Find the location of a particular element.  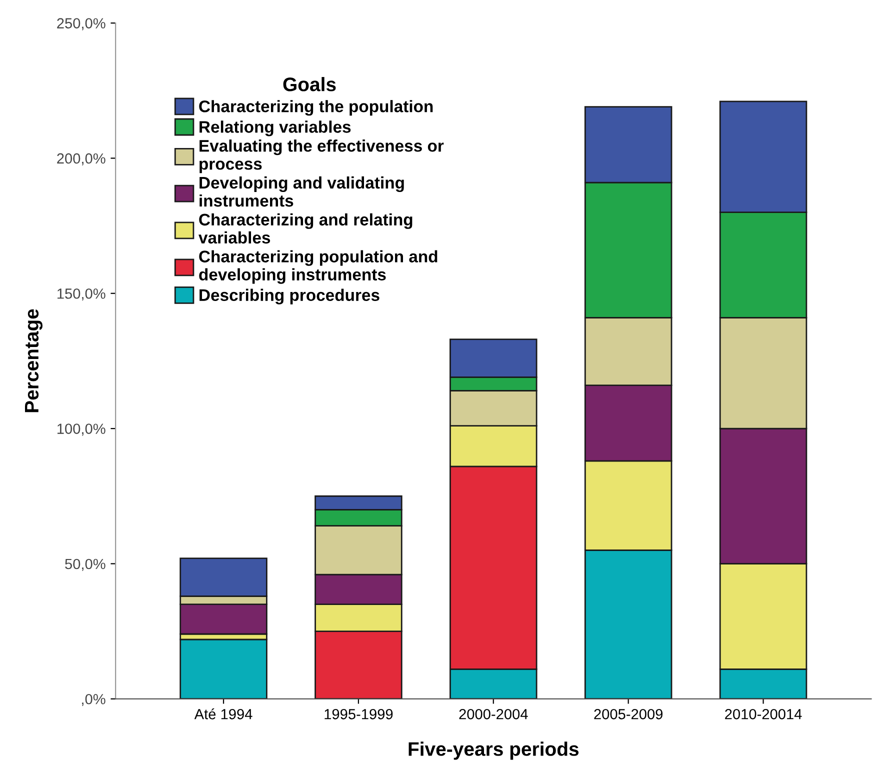

x-tick-label: 2010-20014 is located at coordinates (763, 714).